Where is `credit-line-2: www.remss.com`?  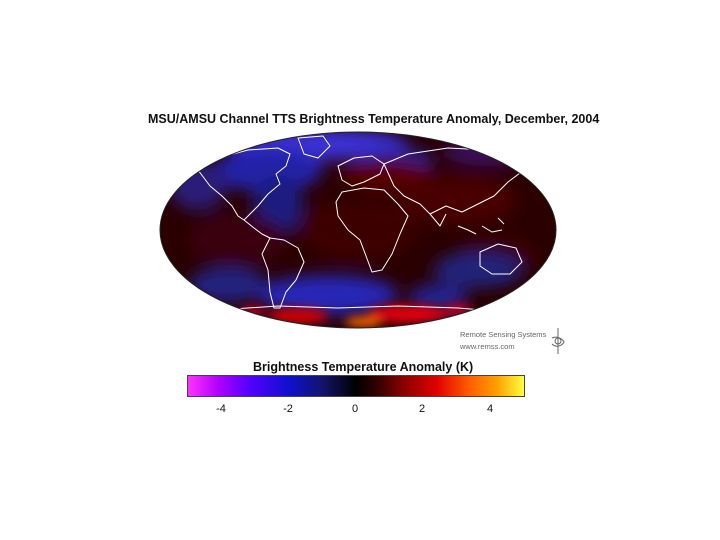
credit-line-2: www.remss.com is located at coordinates (487, 346).